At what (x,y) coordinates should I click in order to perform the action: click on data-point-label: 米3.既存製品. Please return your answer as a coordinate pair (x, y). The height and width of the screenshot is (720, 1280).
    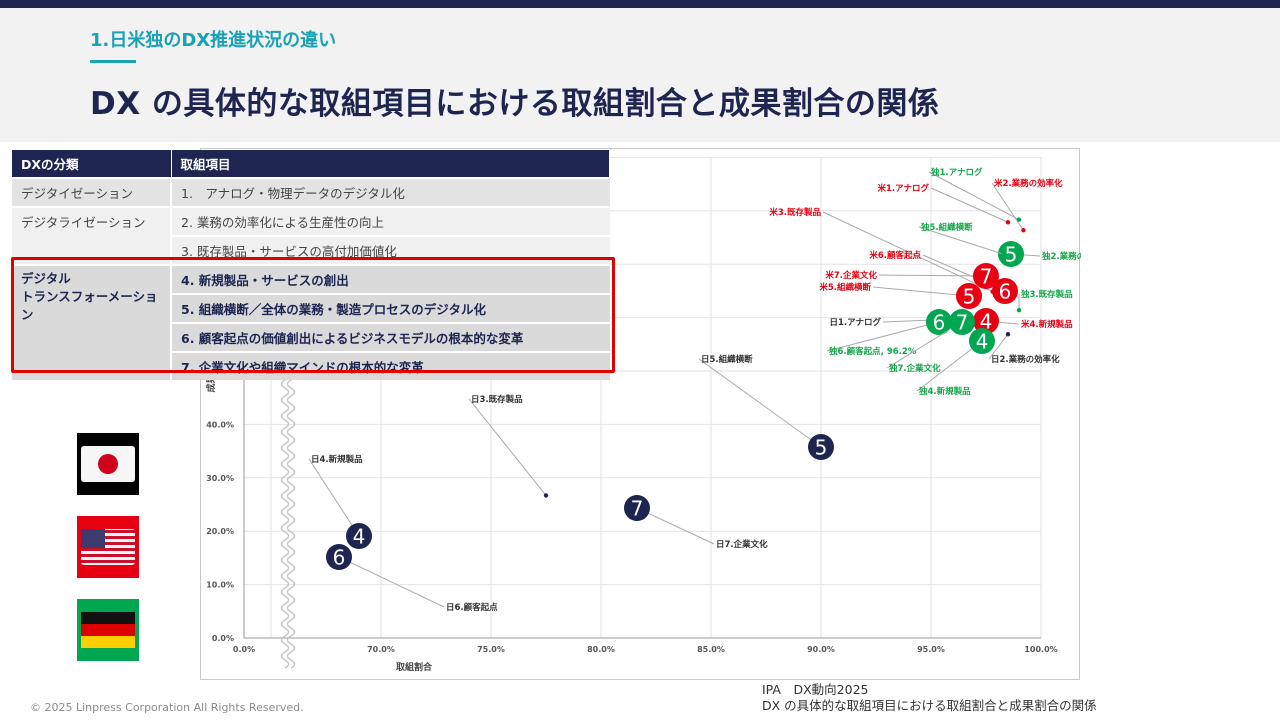
    Looking at the image, I should click on (795, 212).